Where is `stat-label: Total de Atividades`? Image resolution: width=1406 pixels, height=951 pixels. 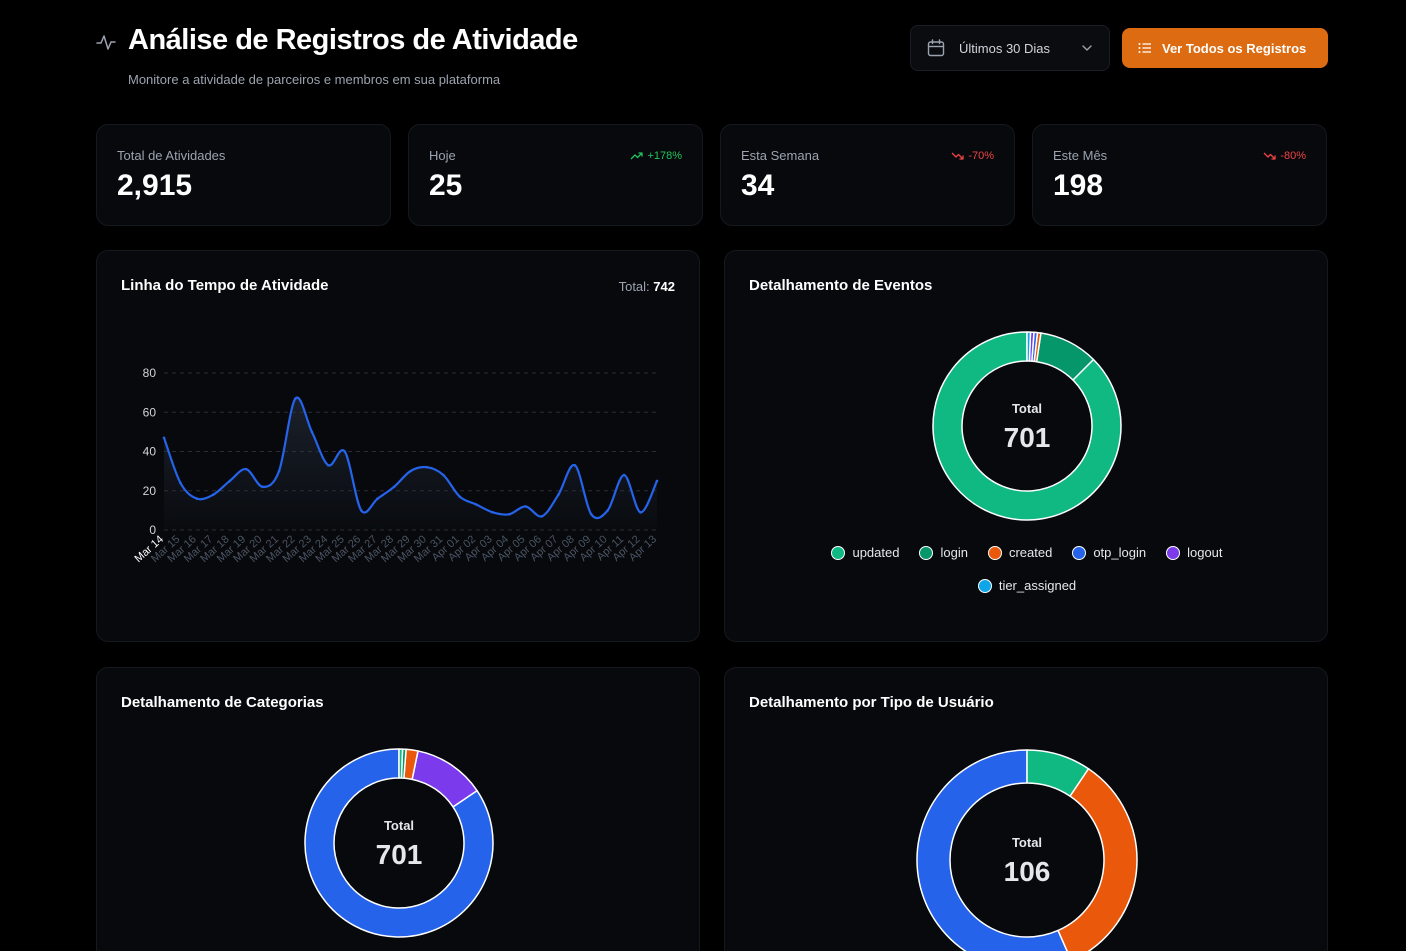
stat-label: Total de Atividades is located at coordinates (171, 155).